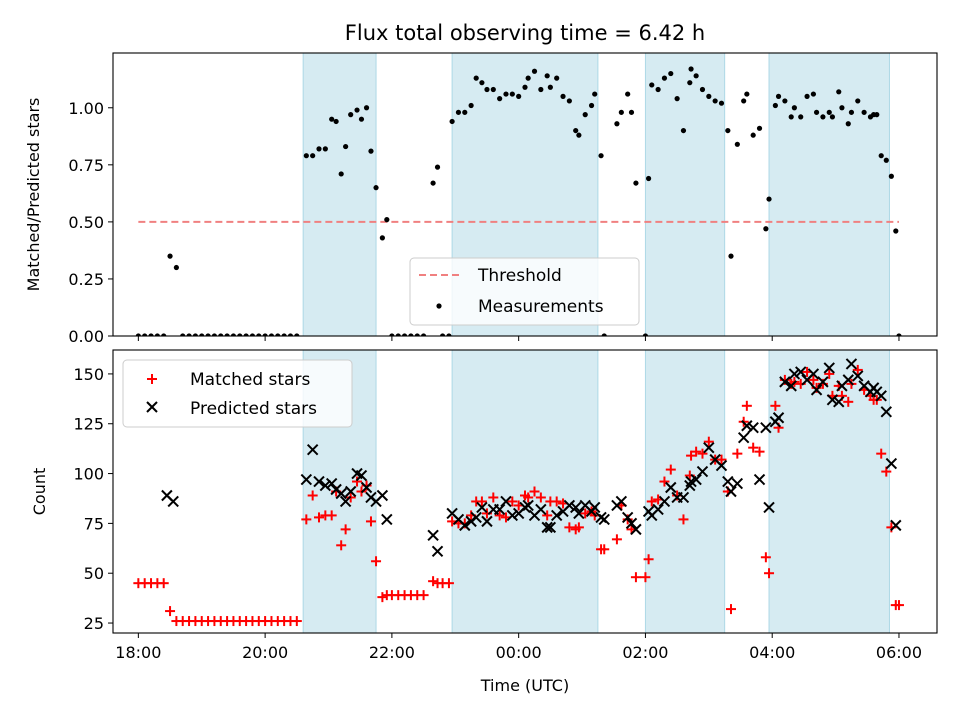 Image resolution: width=960 pixels, height=720 pixels. What do you see at coordinates (88, 424) in the screenshot?
I see `y-tick-label: 125` at bounding box center [88, 424].